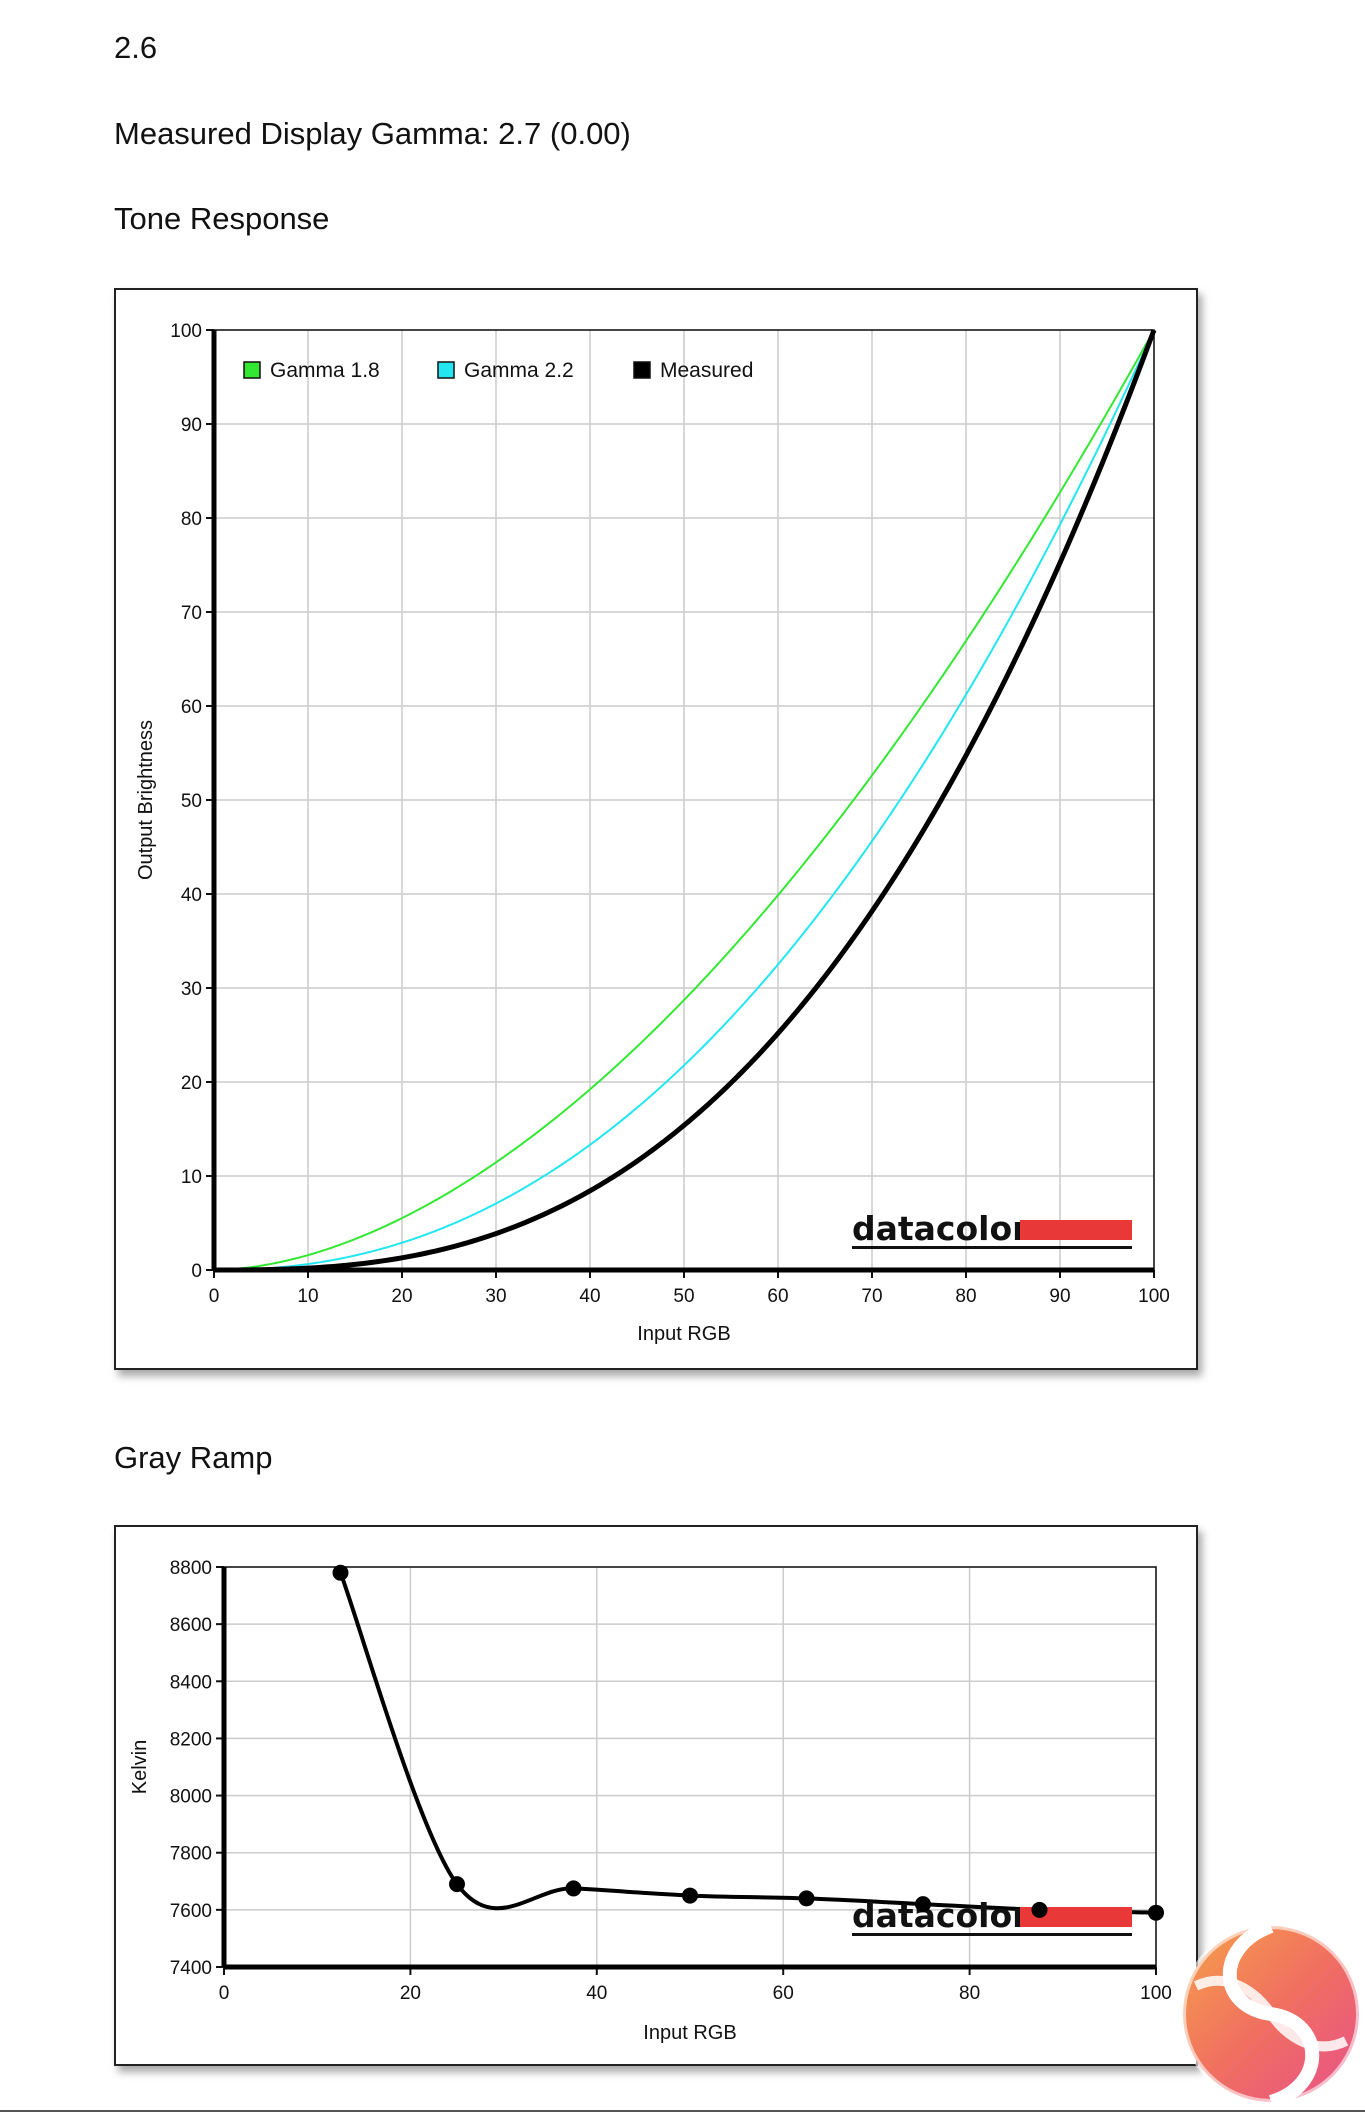  I want to click on measured-gamma-text: Measured Display Gamma: 2.7 (0.00), so click(372, 133).